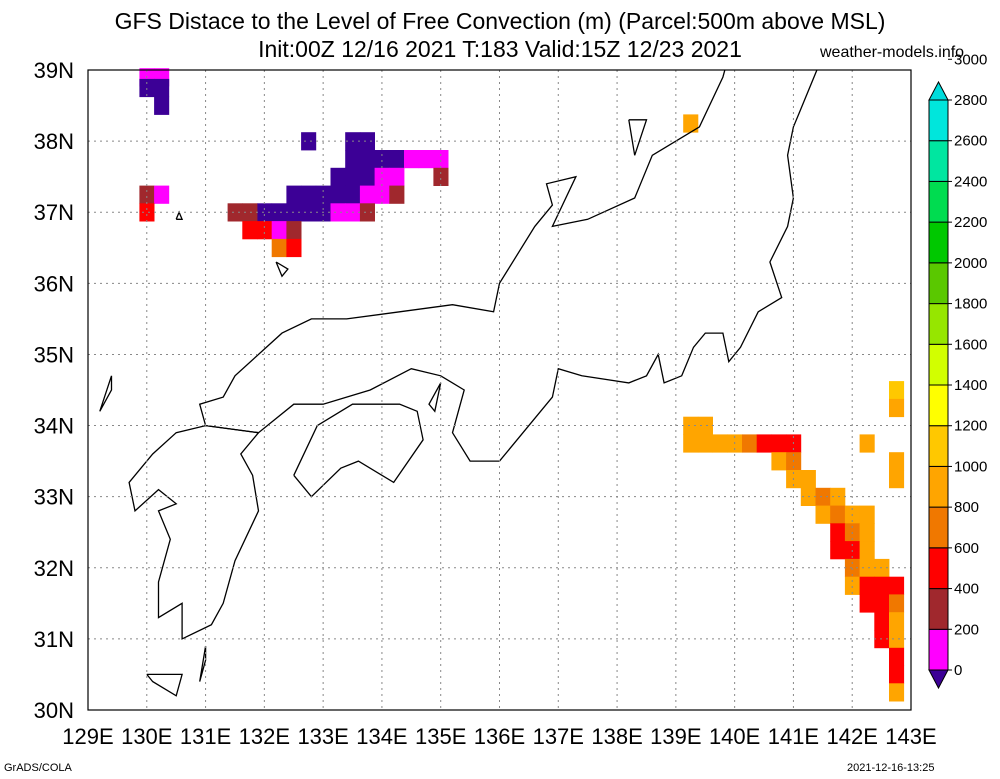  I want to click on colorbar-tick-label: 800, so click(966, 507).